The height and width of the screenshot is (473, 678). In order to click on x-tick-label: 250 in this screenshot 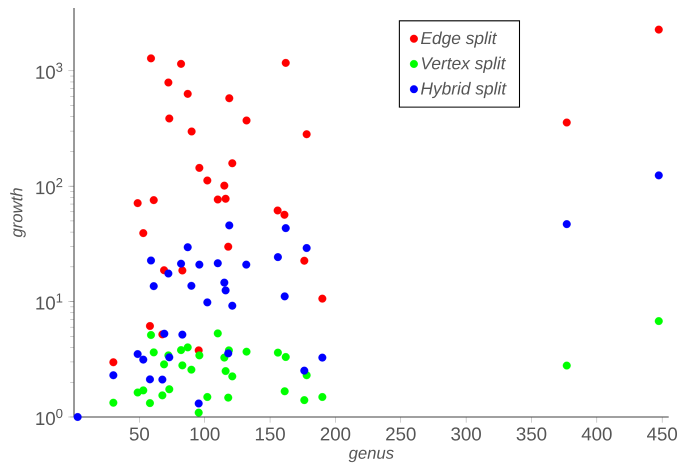, I will do `click(401, 434)`.